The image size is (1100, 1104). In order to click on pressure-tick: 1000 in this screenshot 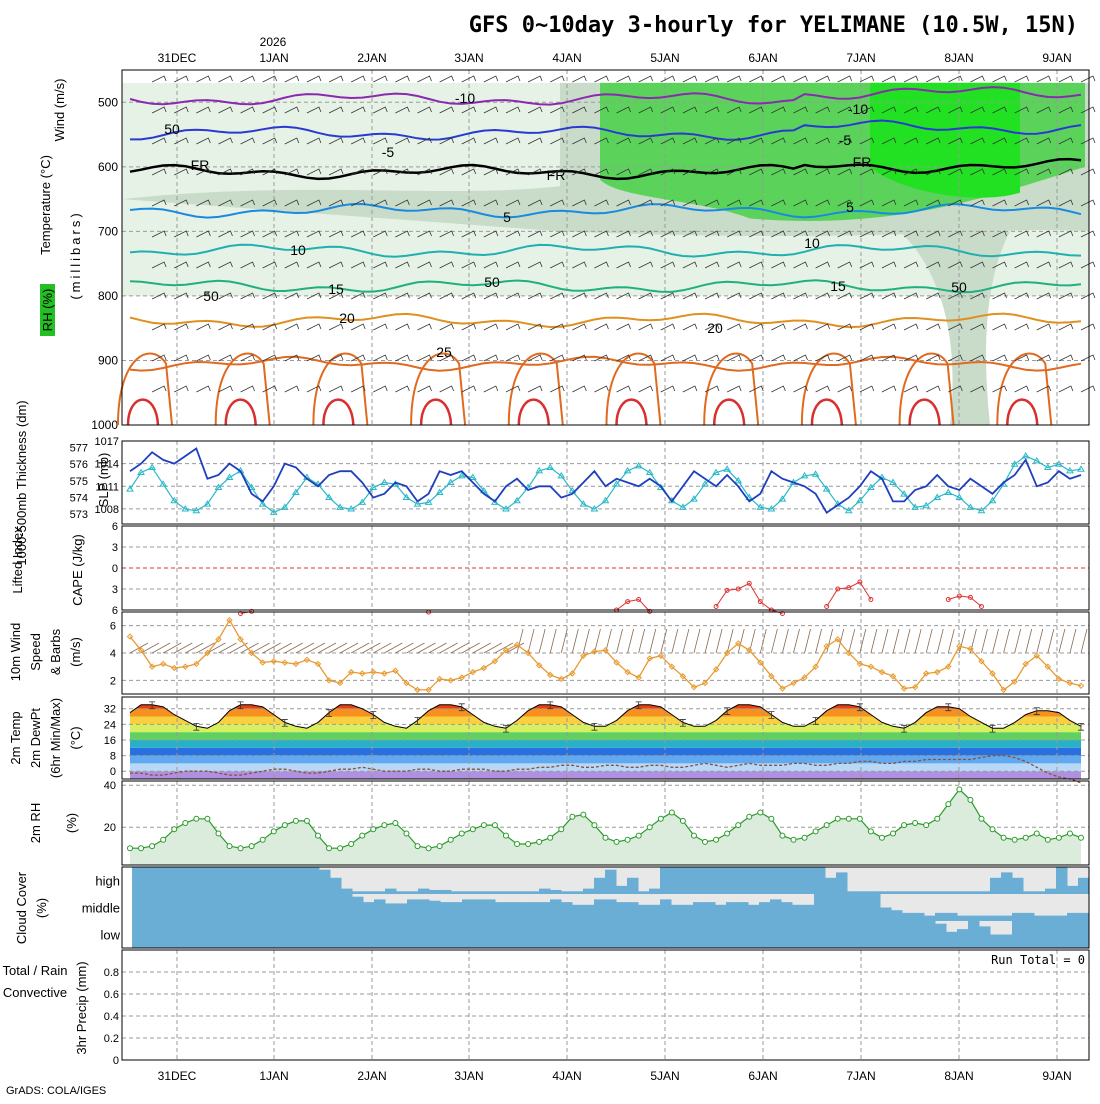, I will do `click(104, 425)`.